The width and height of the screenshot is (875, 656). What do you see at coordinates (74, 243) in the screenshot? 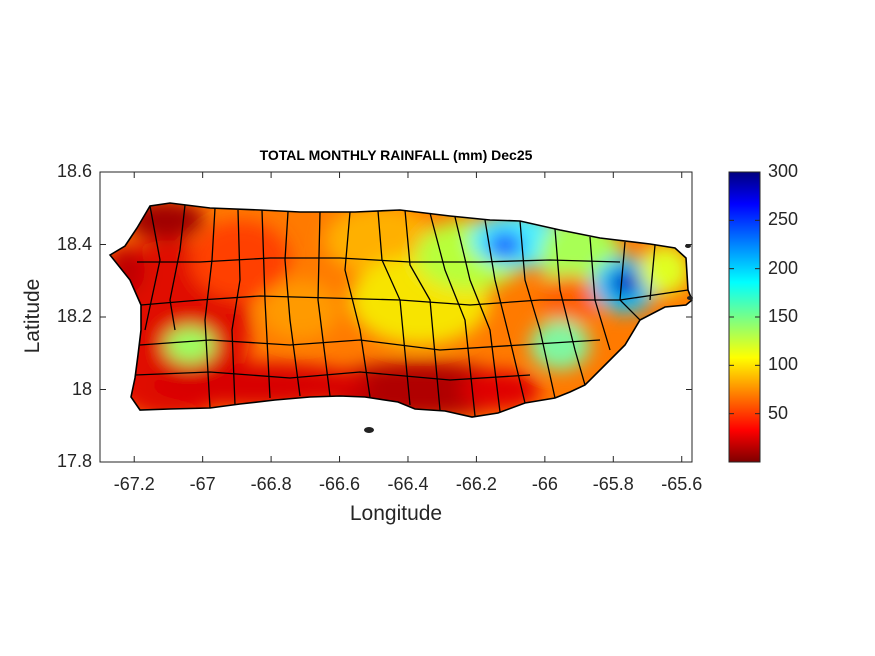
I see `y-tick-label: 18.4` at bounding box center [74, 243].